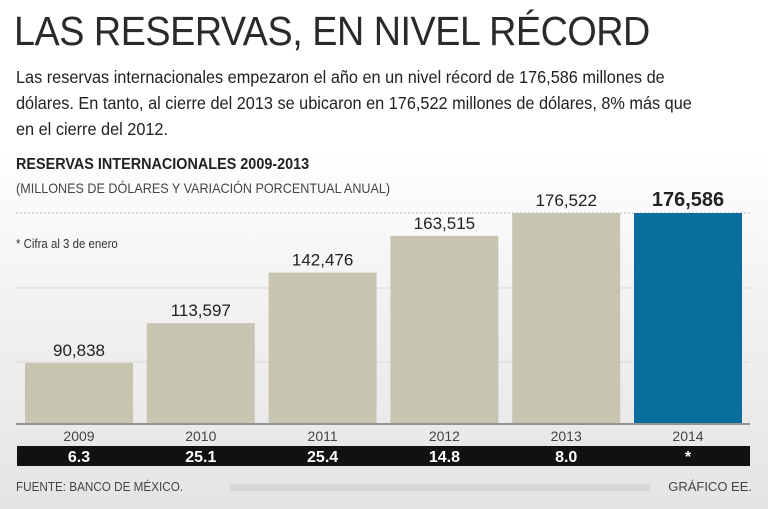  What do you see at coordinates (566, 457) in the screenshot?
I see `variation-label: 8.0` at bounding box center [566, 457].